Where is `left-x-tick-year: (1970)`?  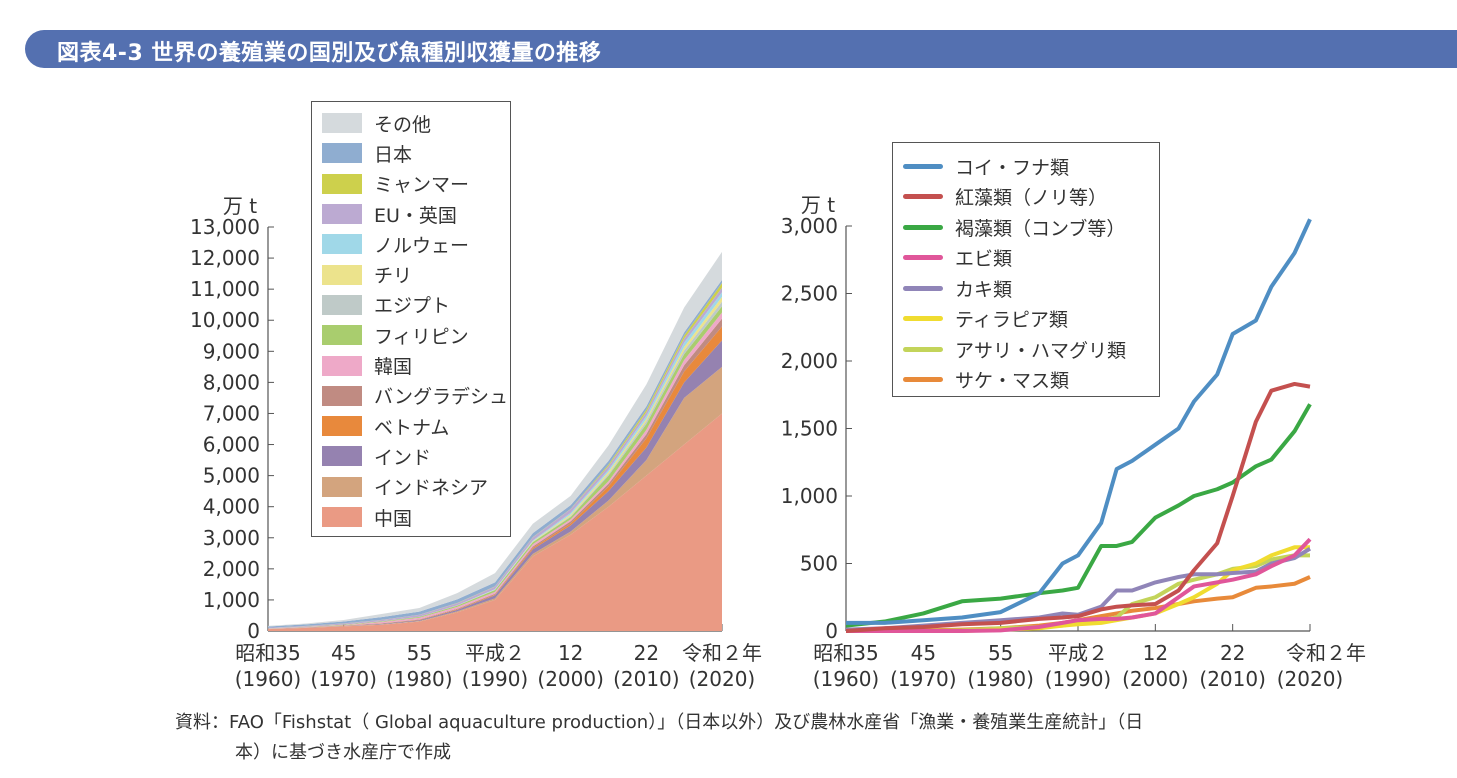 left-x-tick-year: (1970) is located at coordinates (343, 679).